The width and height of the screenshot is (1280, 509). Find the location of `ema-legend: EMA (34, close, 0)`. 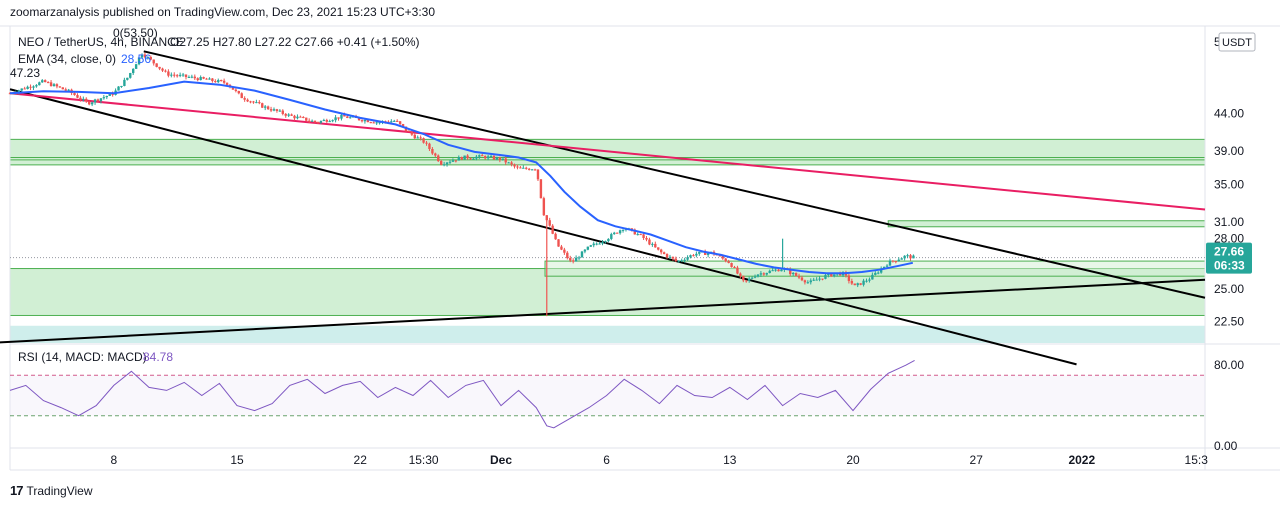

ema-legend: EMA (34, close, 0) is located at coordinates (67, 59).